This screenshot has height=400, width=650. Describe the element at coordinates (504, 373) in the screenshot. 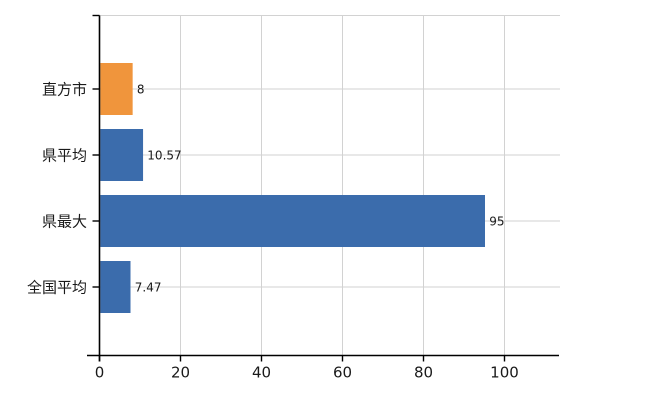

I see `x-tick-label-5: 100` at that location.